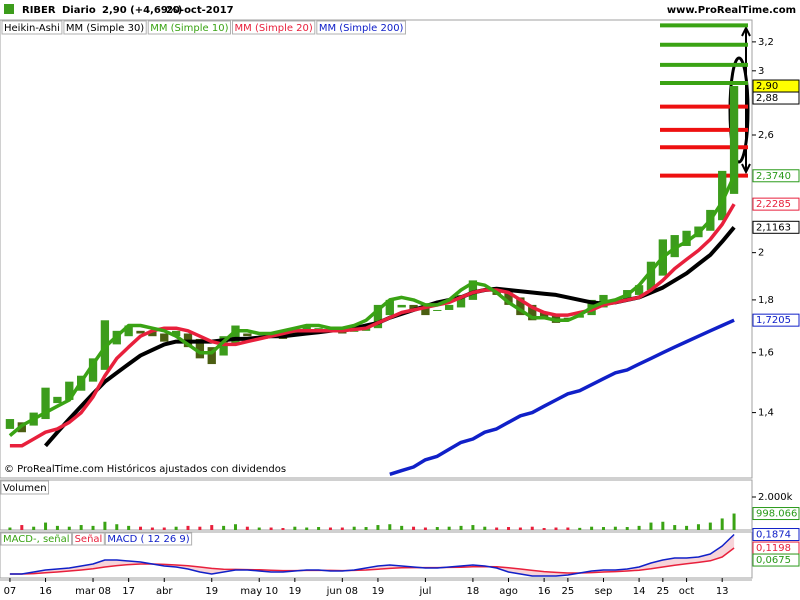  Describe the element at coordinates (36, 539) in the screenshot. I see `legend-label: MACD-, señal` at that location.